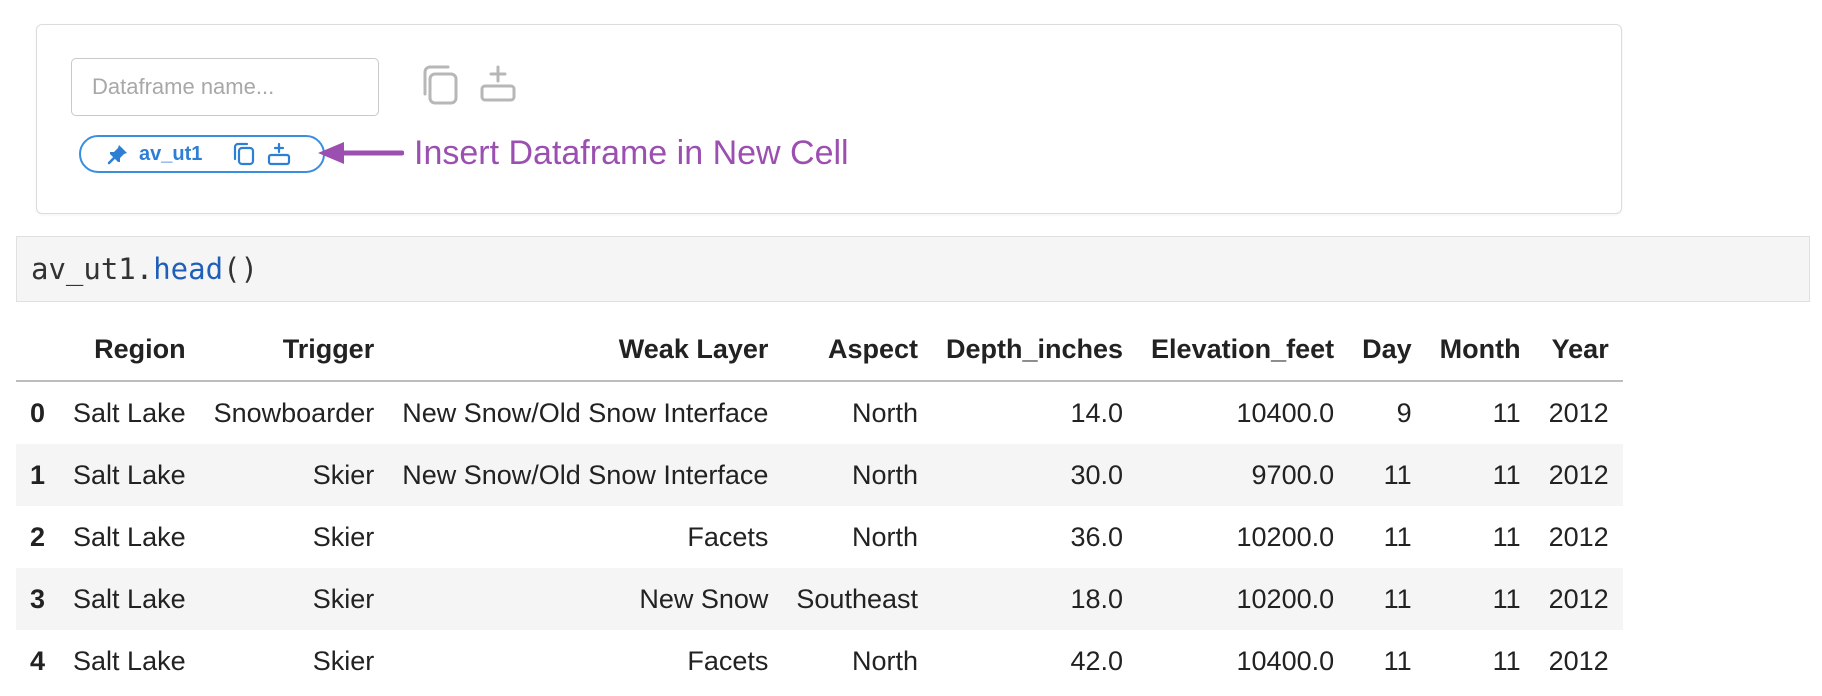 This screenshot has height=696, width=1822. What do you see at coordinates (129, 350) in the screenshot?
I see `column-header: Region` at bounding box center [129, 350].